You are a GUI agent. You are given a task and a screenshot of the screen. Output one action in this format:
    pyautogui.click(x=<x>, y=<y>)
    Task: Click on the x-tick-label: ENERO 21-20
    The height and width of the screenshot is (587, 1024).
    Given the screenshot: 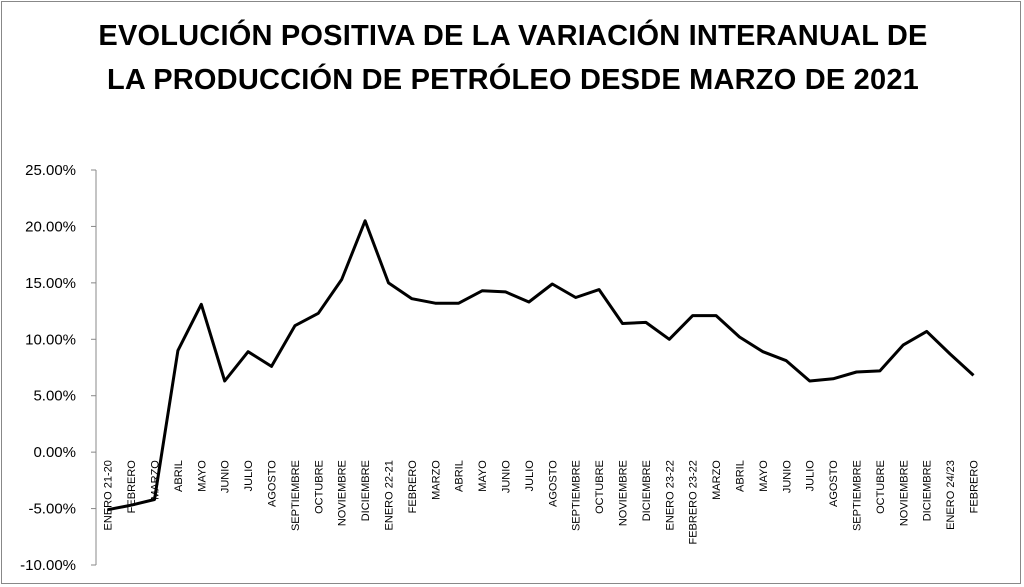 What is the action you would take?
    pyautogui.click(x=109, y=495)
    